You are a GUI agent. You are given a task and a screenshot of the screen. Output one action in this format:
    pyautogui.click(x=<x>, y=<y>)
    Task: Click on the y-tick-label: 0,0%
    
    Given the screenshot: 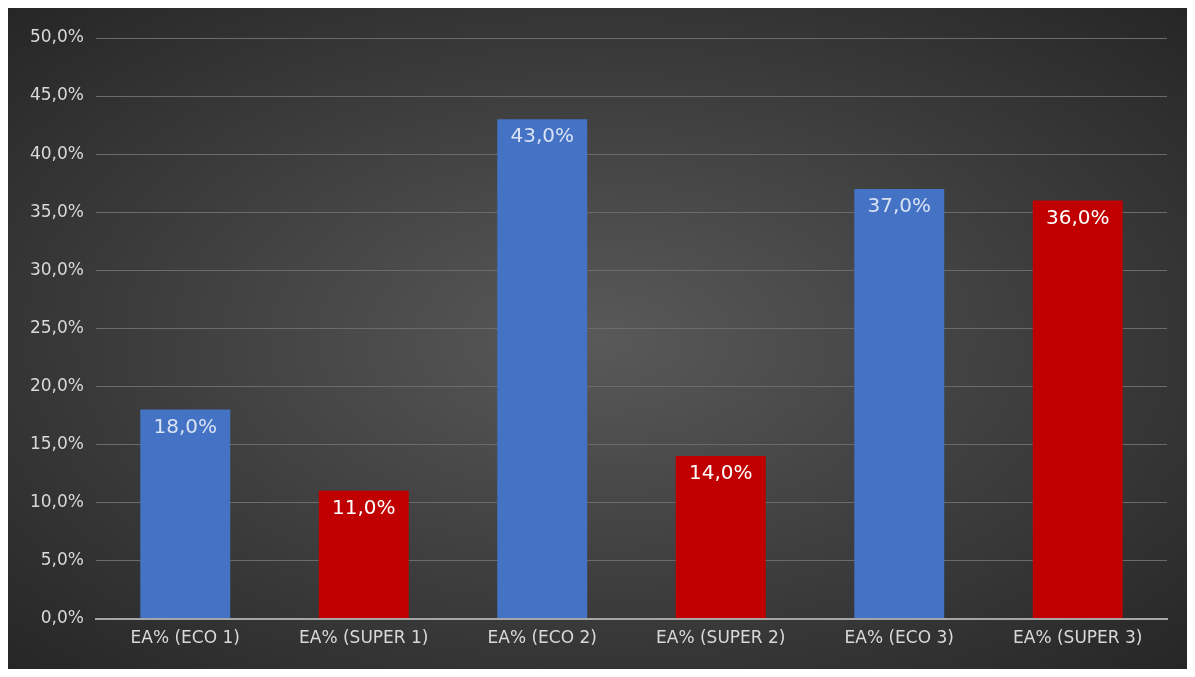 What is the action you would take?
    pyautogui.click(x=62, y=617)
    